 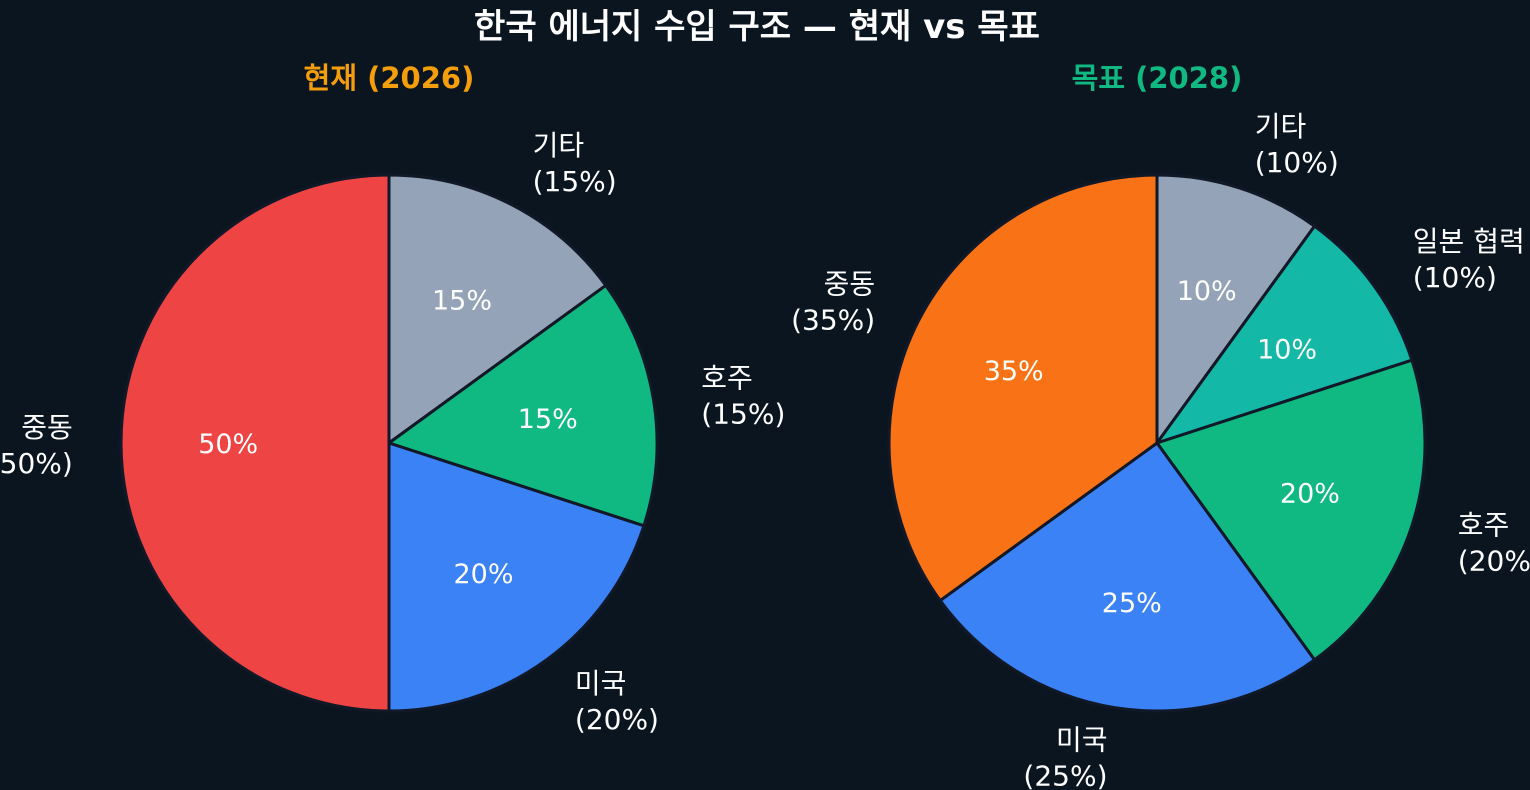 I want to click on target-outer-label-name-0: 기타, so click(x=1281, y=126).